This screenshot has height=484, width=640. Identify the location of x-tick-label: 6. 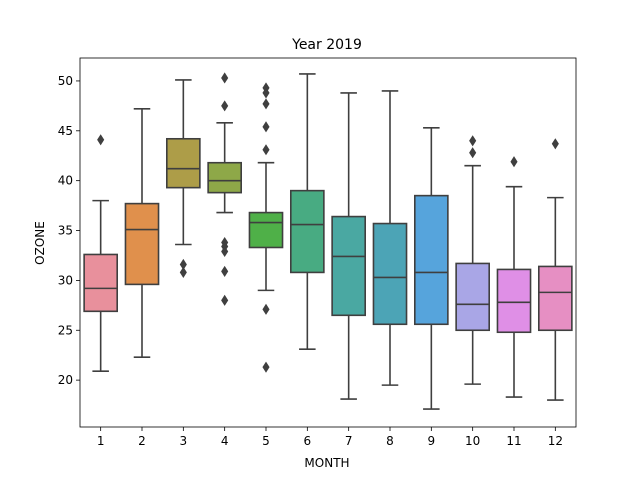
(308, 441).